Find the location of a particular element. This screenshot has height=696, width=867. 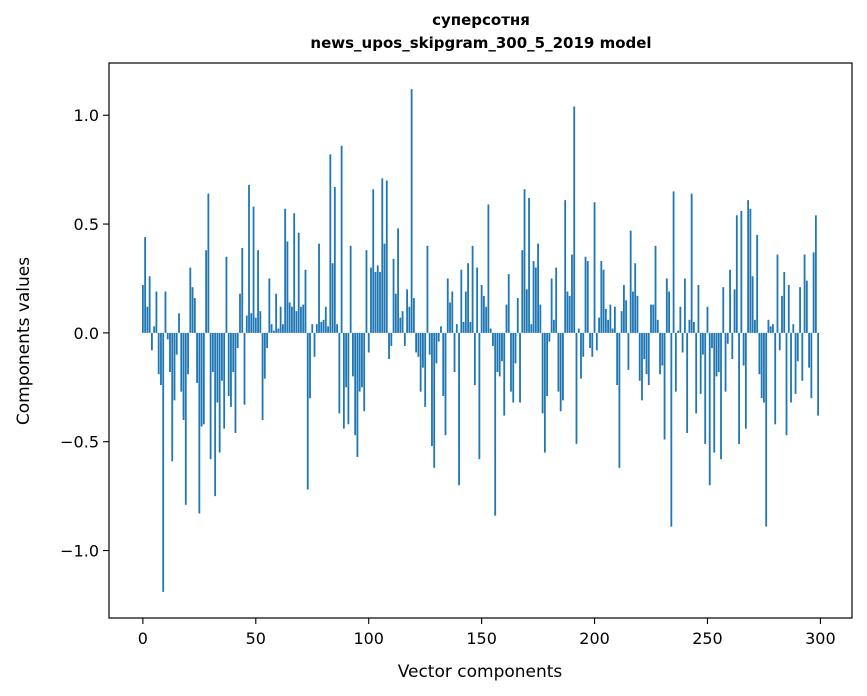

x-axis-ticks: 0 50 100 150 200 250 300 is located at coordinates (487, 633).